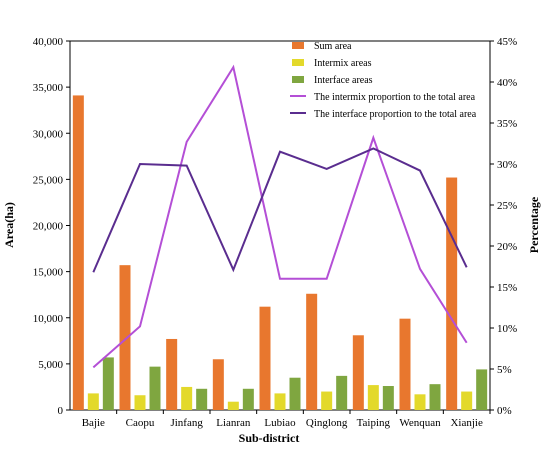 Image resolution: width=550 pixels, height=461 pixels. Describe the element at coordinates (233, 423) in the screenshot. I see `x-axis-tick-label: Lianran` at that location.